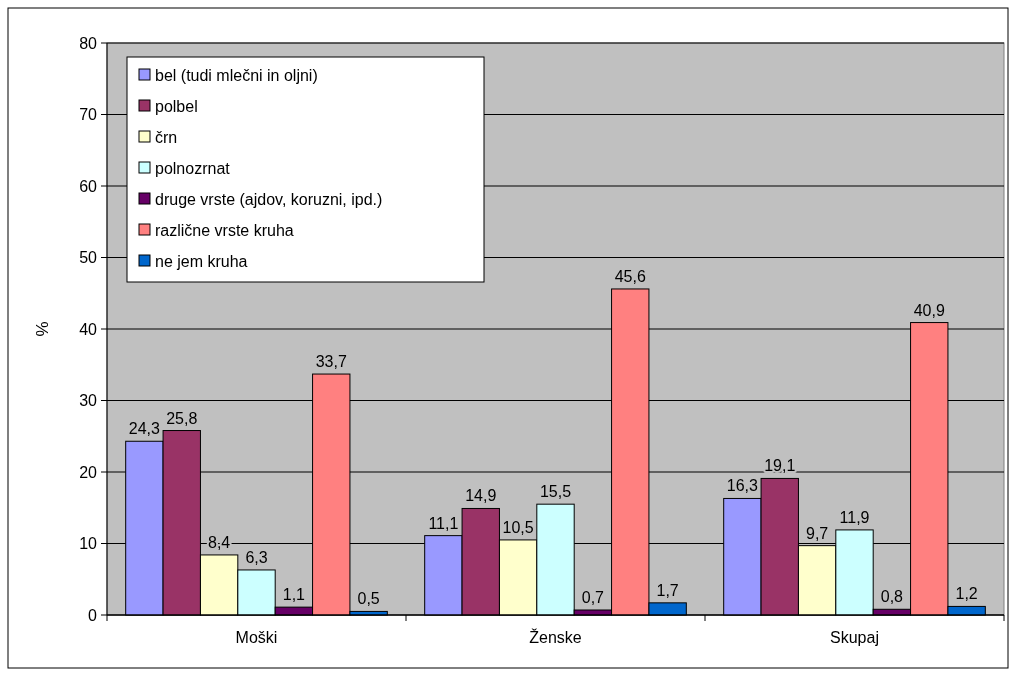 The image size is (1016, 677). Describe the element at coordinates (88, 544) in the screenshot. I see `y-tick-label: 10` at that location.